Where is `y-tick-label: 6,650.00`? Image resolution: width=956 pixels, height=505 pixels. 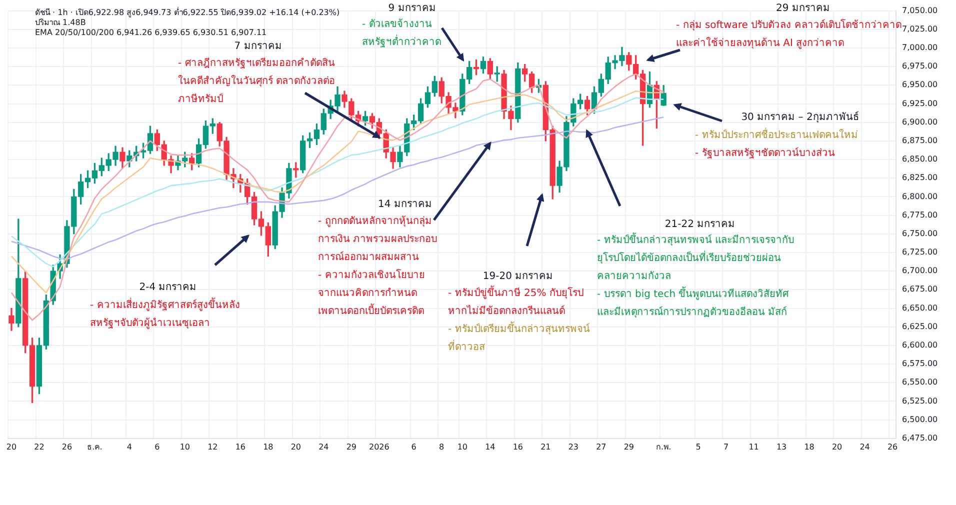
y-tick-label: 6,650.00 is located at coordinates (920, 307).